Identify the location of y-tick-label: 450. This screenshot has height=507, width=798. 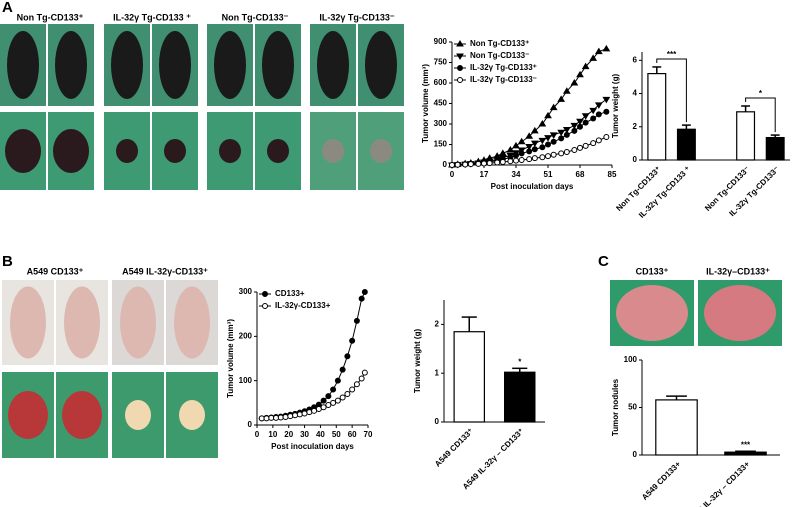
(441, 103).